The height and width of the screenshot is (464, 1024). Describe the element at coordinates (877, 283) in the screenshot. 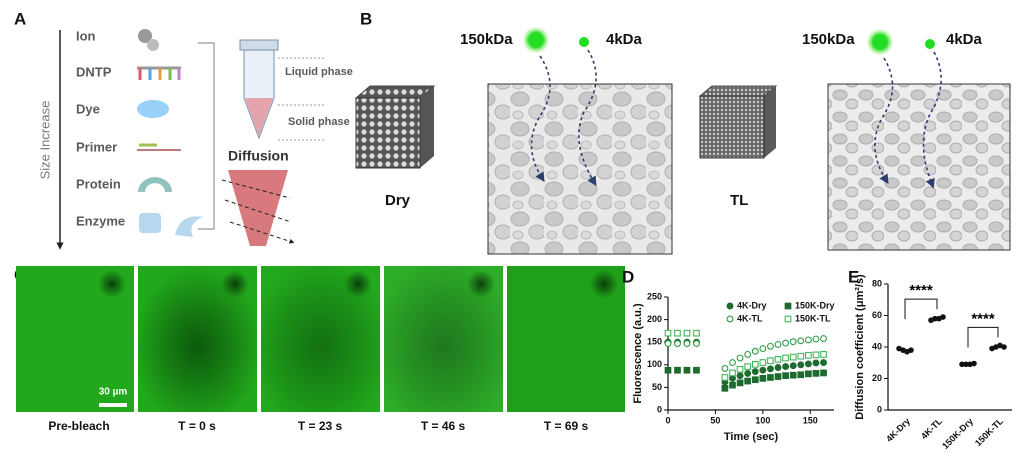

I see `y-tick-label: 80` at that location.